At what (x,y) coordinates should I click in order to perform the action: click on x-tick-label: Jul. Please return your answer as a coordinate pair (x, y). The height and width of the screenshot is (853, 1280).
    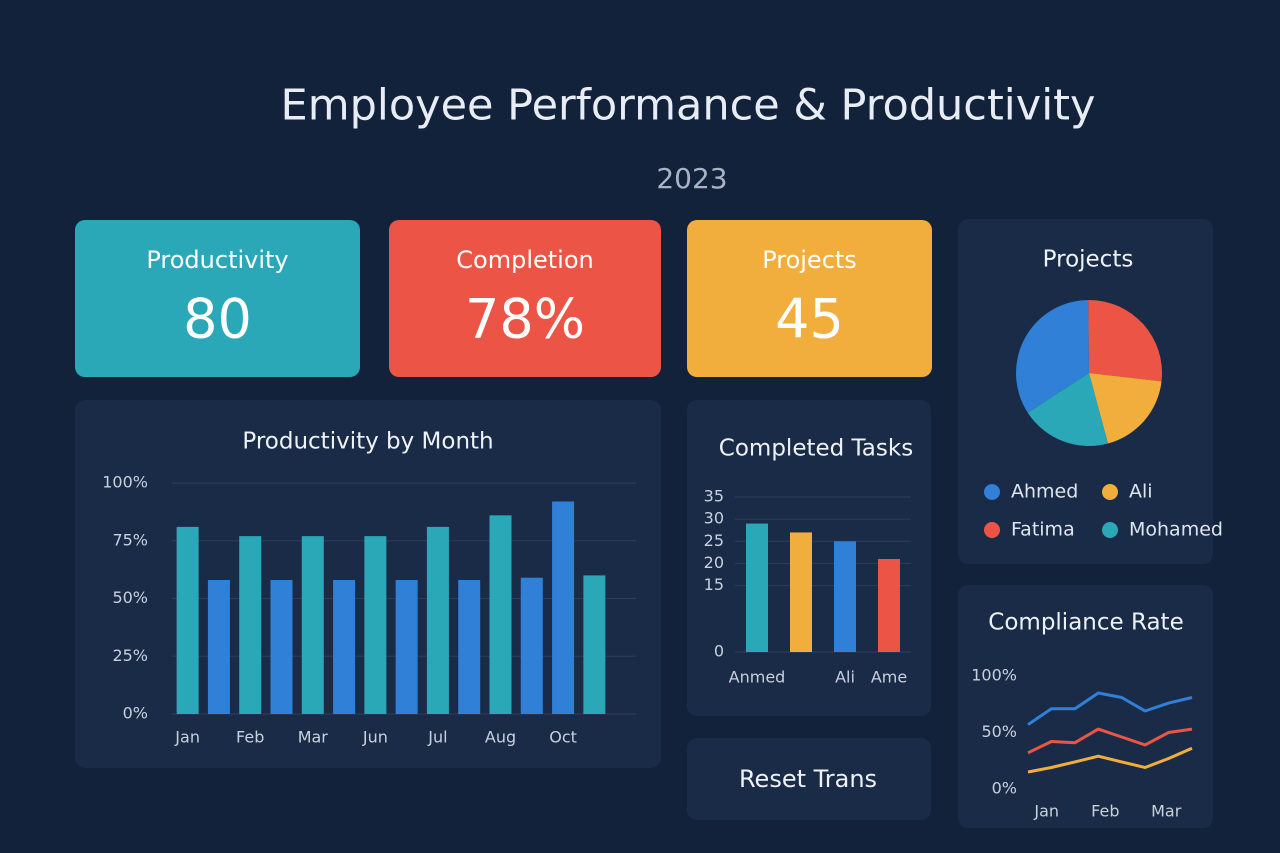
    Looking at the image, I should click on (437, 737).